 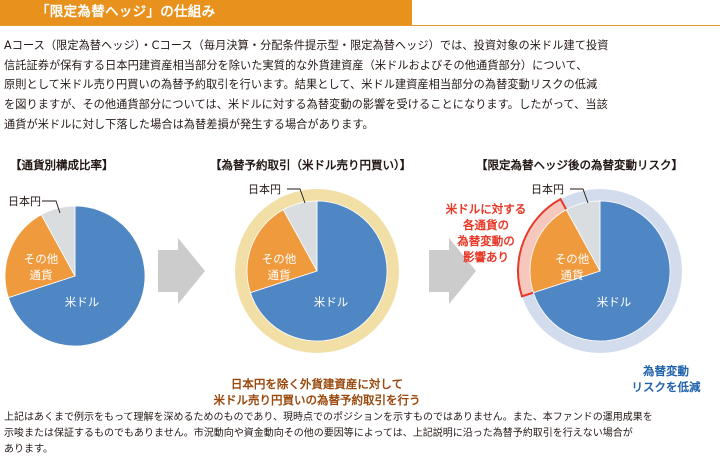 What do you see at coordinates (485, 225) in the screenshot?
I see `other-risk-annotation: 各通貨の` at bounding box center [485, 225].